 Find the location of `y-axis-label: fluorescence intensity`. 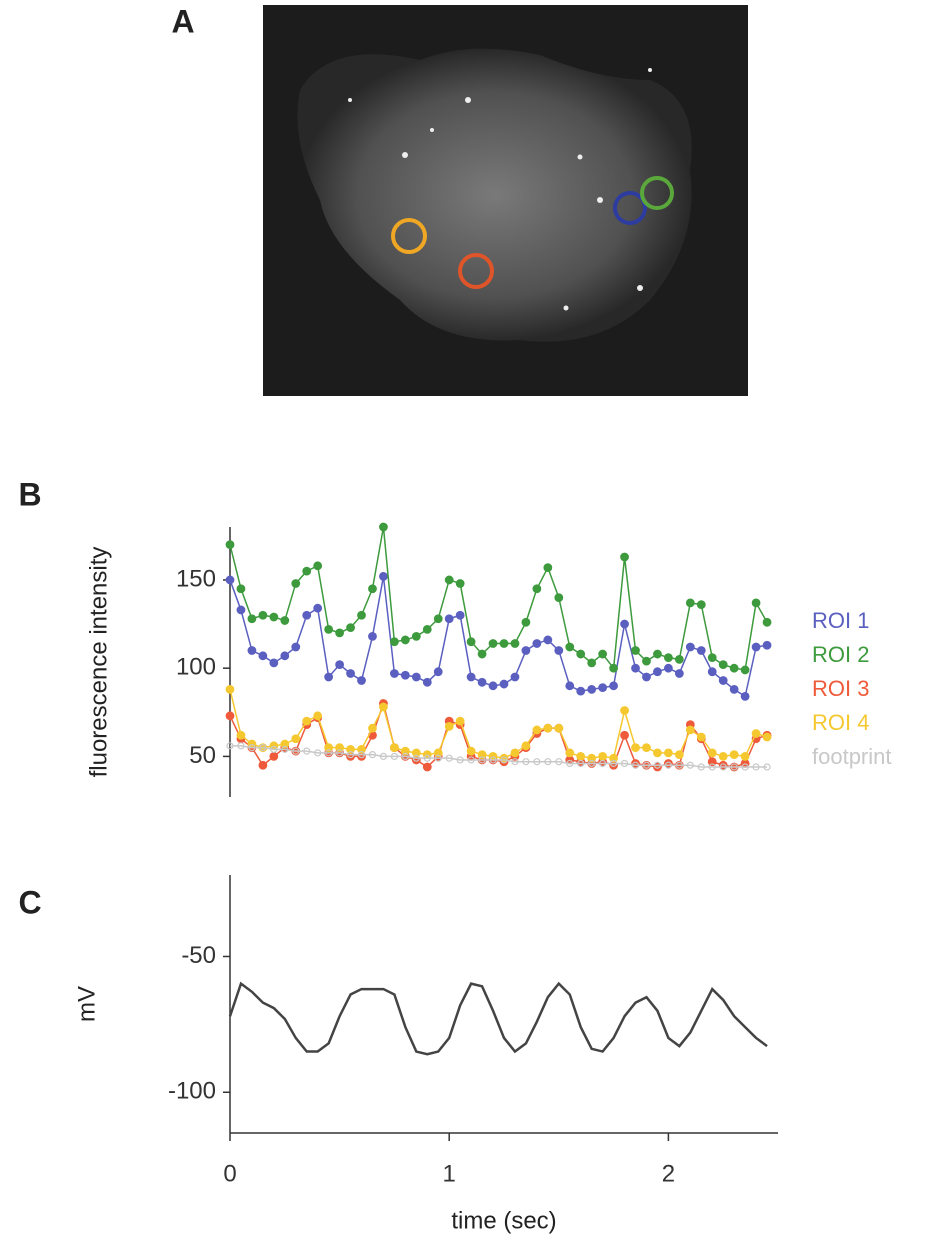

y-axis-label: fluorescence intensity is located at coordinates (98, 662).